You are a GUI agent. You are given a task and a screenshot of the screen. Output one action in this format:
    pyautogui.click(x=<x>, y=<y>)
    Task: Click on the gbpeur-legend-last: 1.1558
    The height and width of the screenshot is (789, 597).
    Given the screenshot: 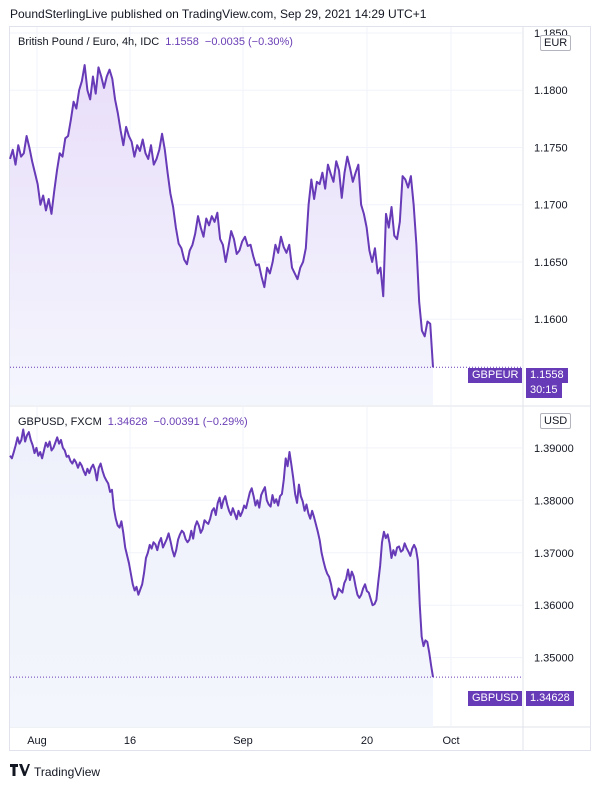 What is the action you would take?
    pyautogui.click(x=182, y=42)
    